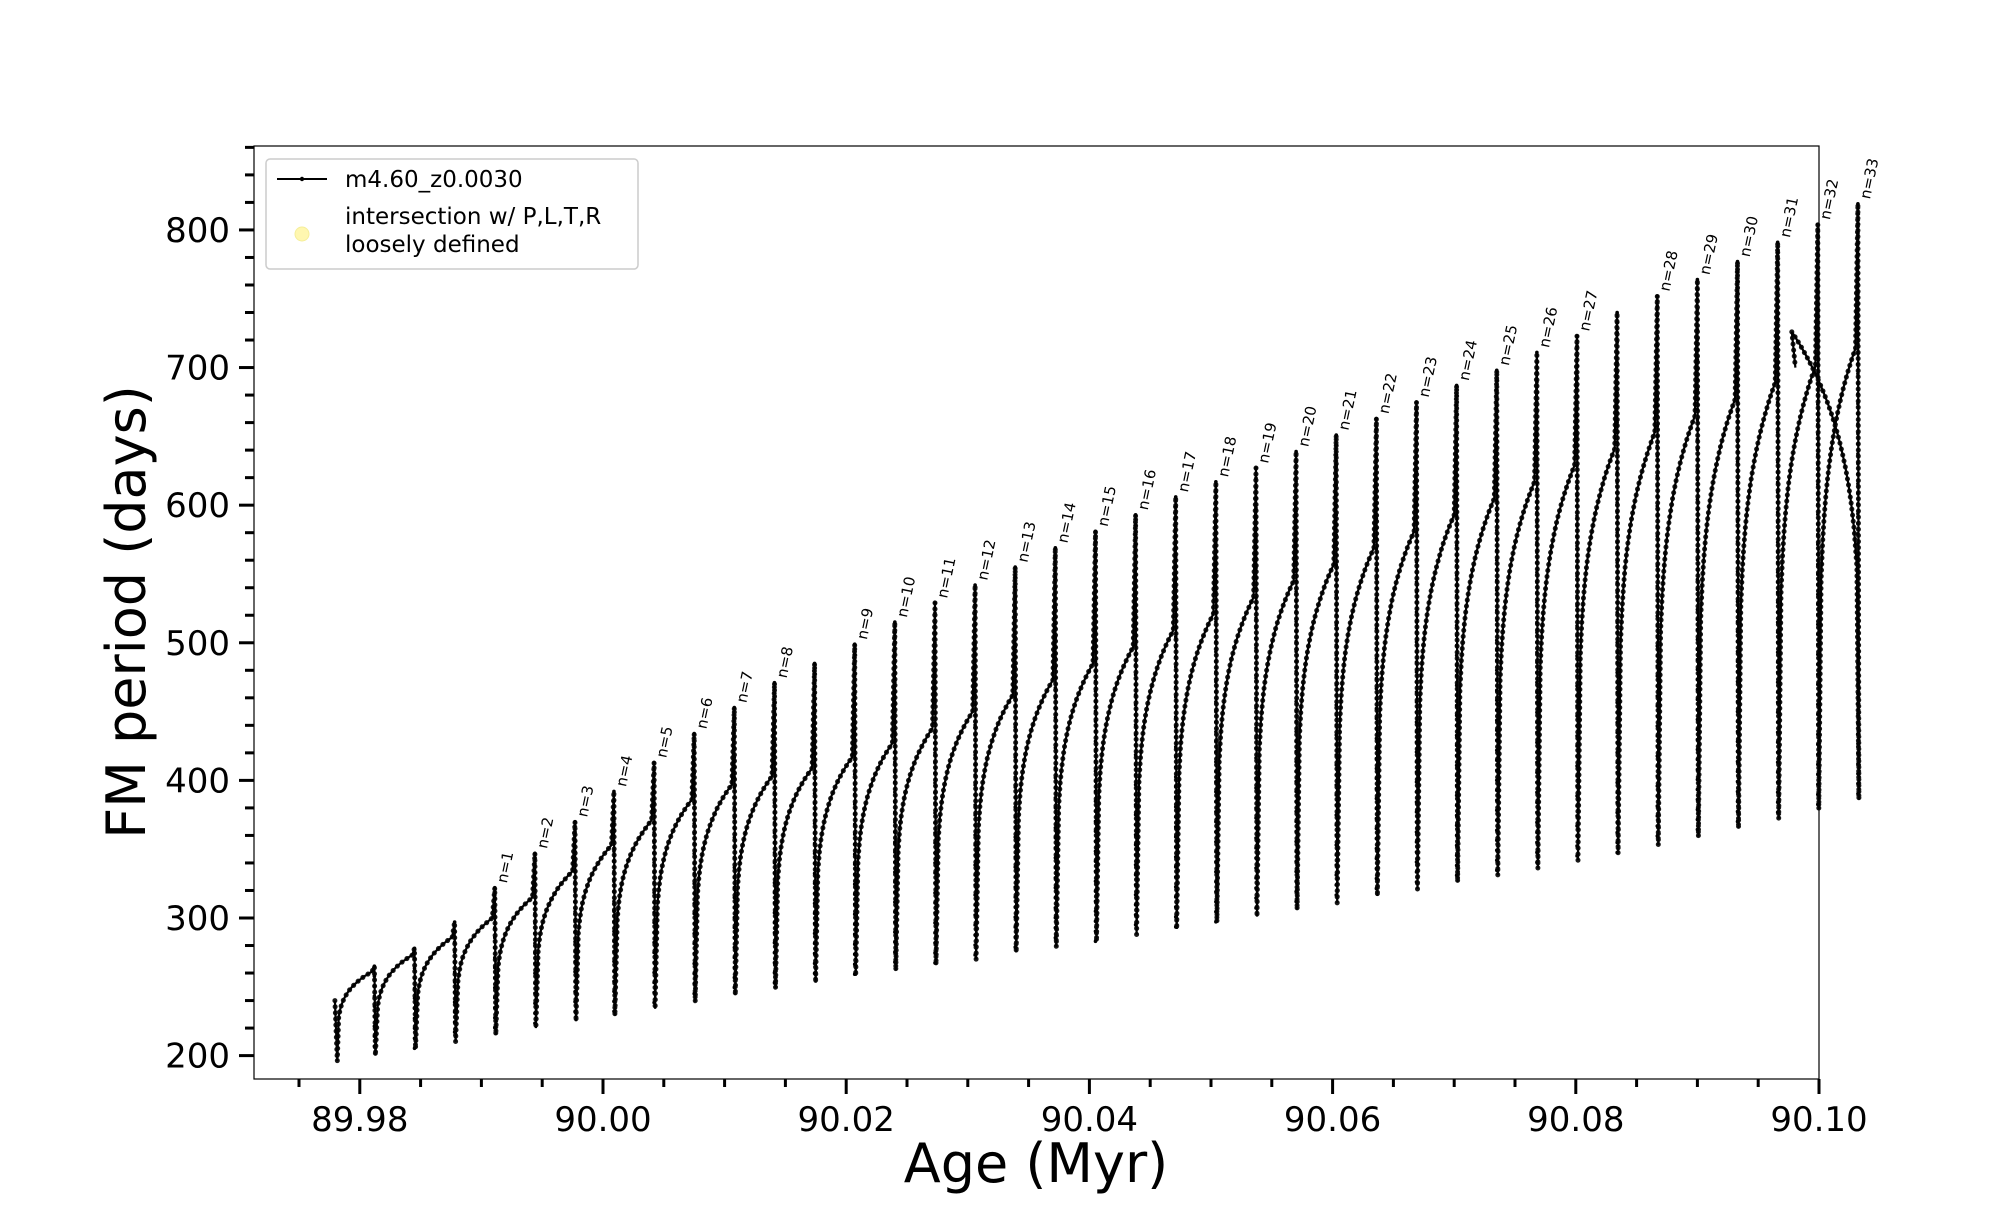  I want to click on pulse-label: n=21, so click(1348, 410).